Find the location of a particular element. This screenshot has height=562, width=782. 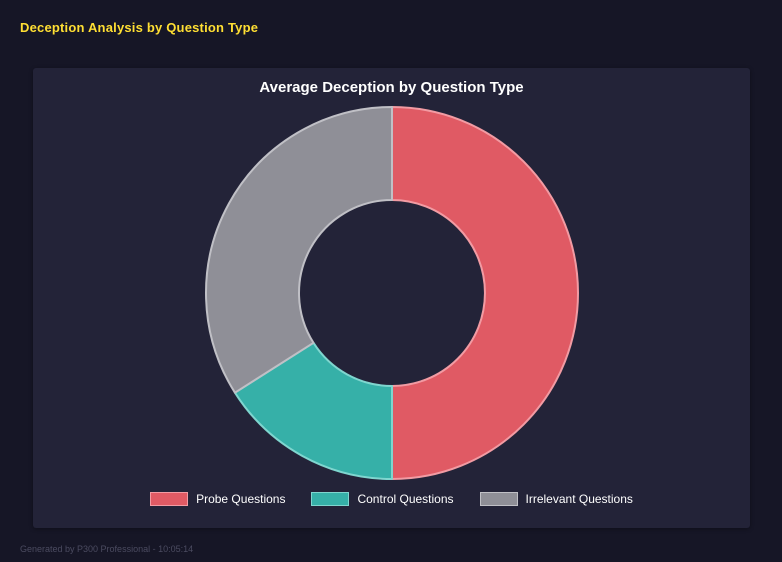

chart-title: Average Deception by Question Type is located at coordinates (391, 87).